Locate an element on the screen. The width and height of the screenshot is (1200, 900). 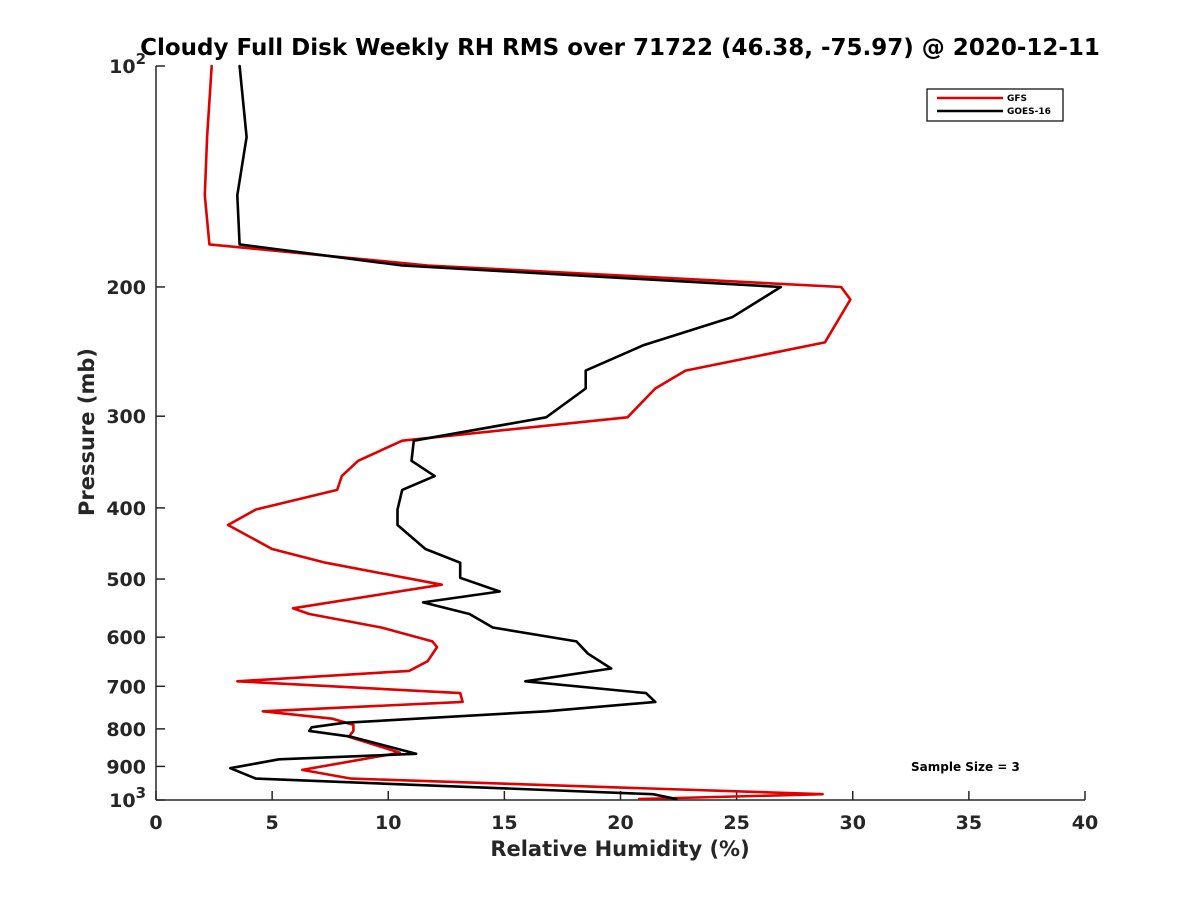
y-tick-label: 500 is located at coordinates (126, 580).